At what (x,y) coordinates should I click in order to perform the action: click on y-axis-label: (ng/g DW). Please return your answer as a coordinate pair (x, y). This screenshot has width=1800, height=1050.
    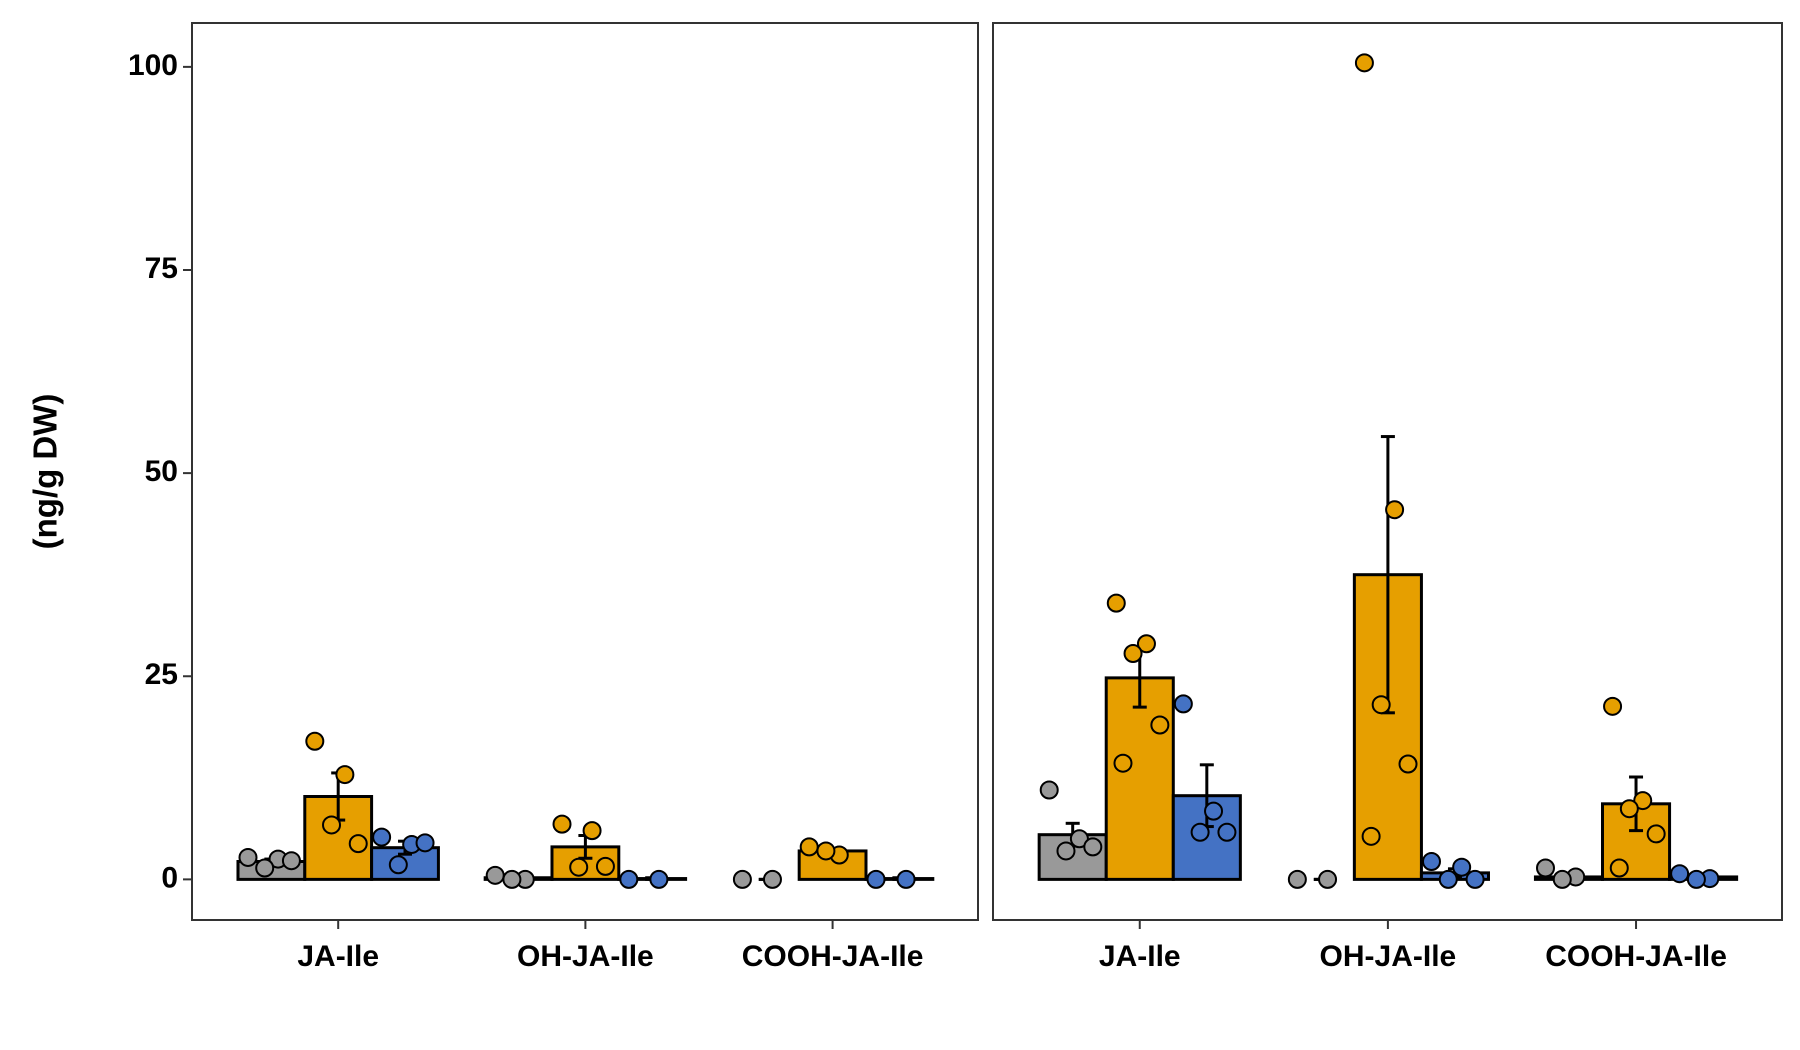
    Looking at the image, I should click on (45, 472).